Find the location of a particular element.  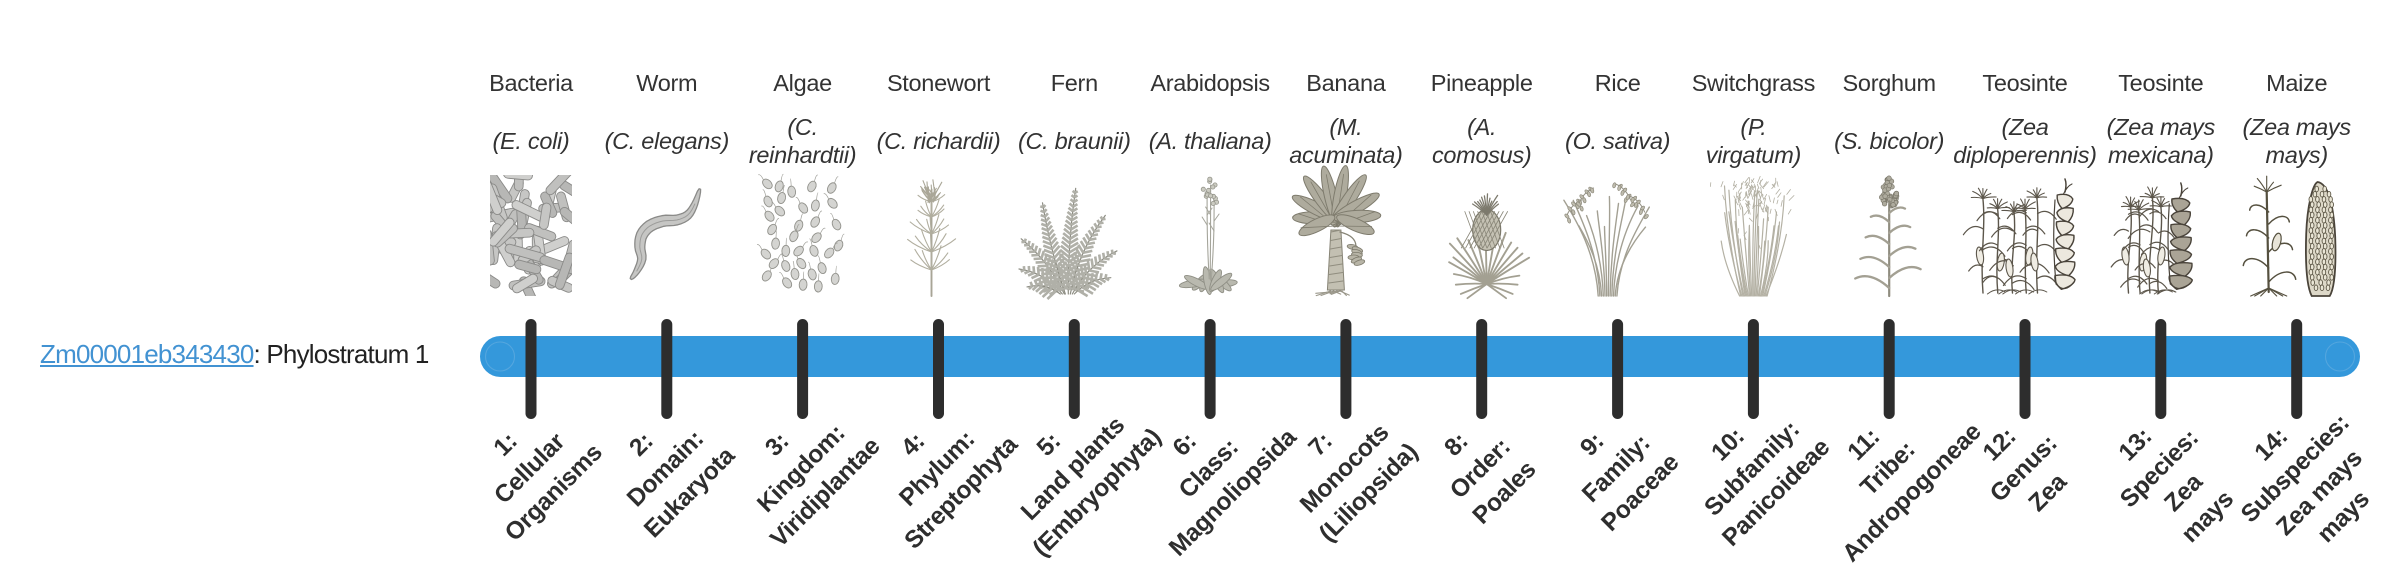

svg-text: 12:Genus:Zea is located at coordinates (2024, 469).